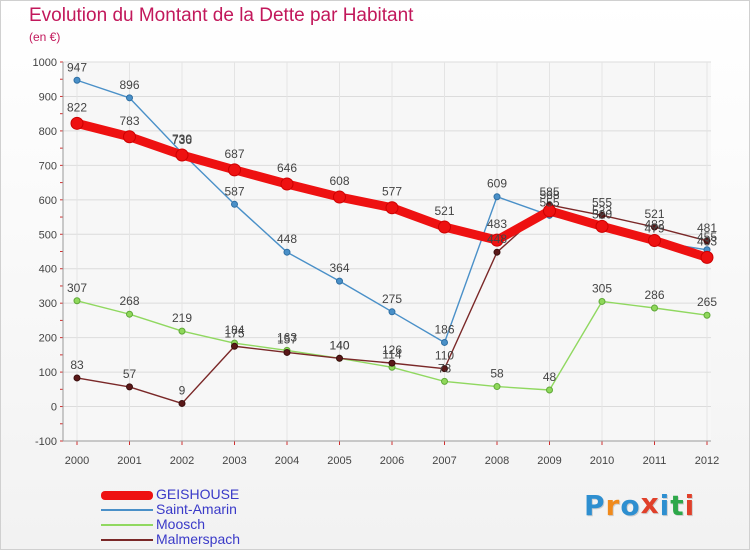 The height and width of the screenshot is (551, 750). Describe the element at coordinates (48, 132) in the screenshot. I see `y-tick-label: 800` at that location.